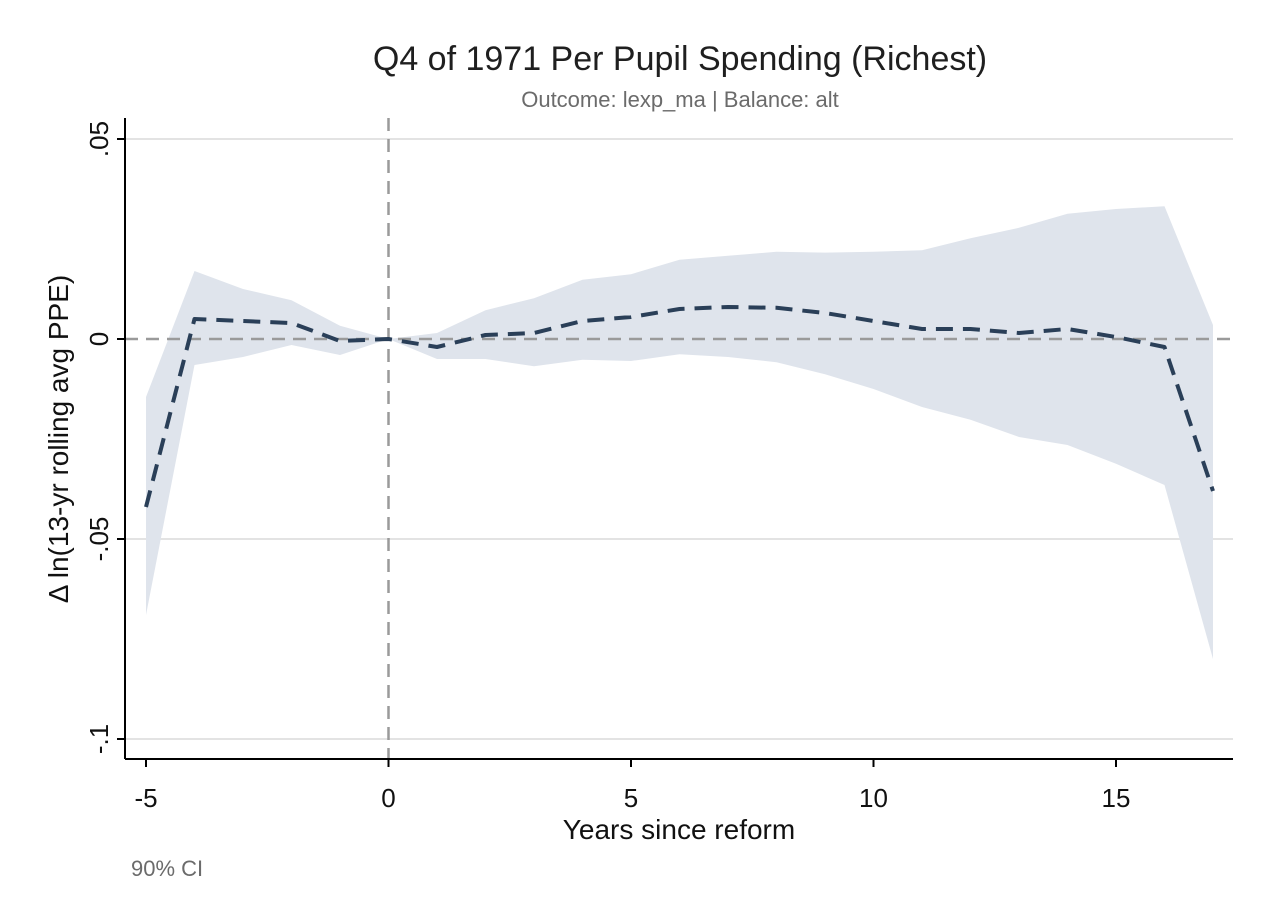 The image size is (1266, 921). I want to click on x-tick-labels: -5 0 5 10 15, so click(632, 798).